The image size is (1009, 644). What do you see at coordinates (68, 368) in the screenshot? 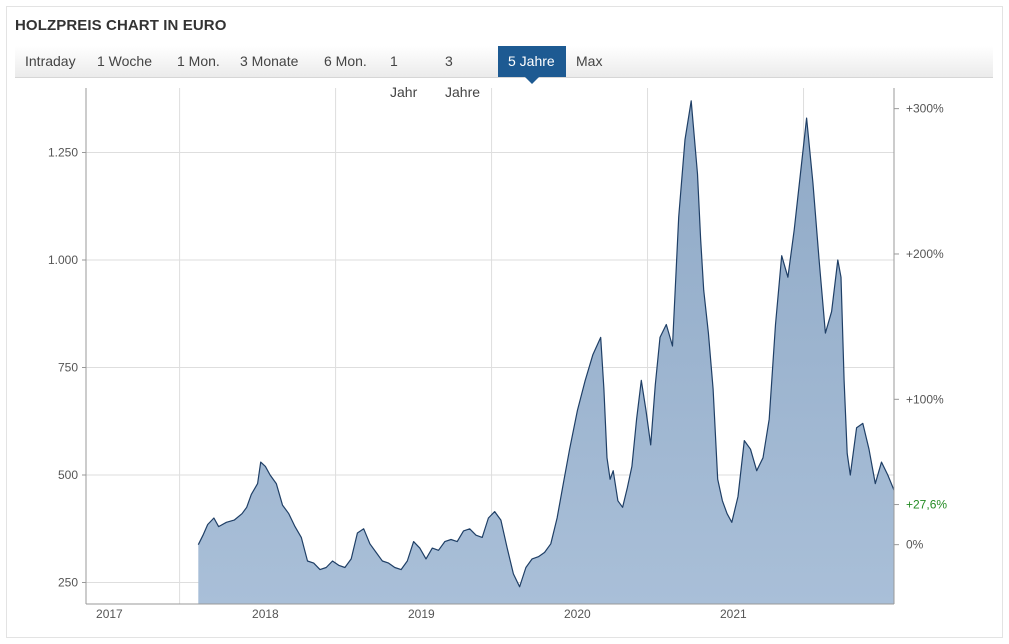
I see `y-tick-label: 750` at bounding box center [68, 368].